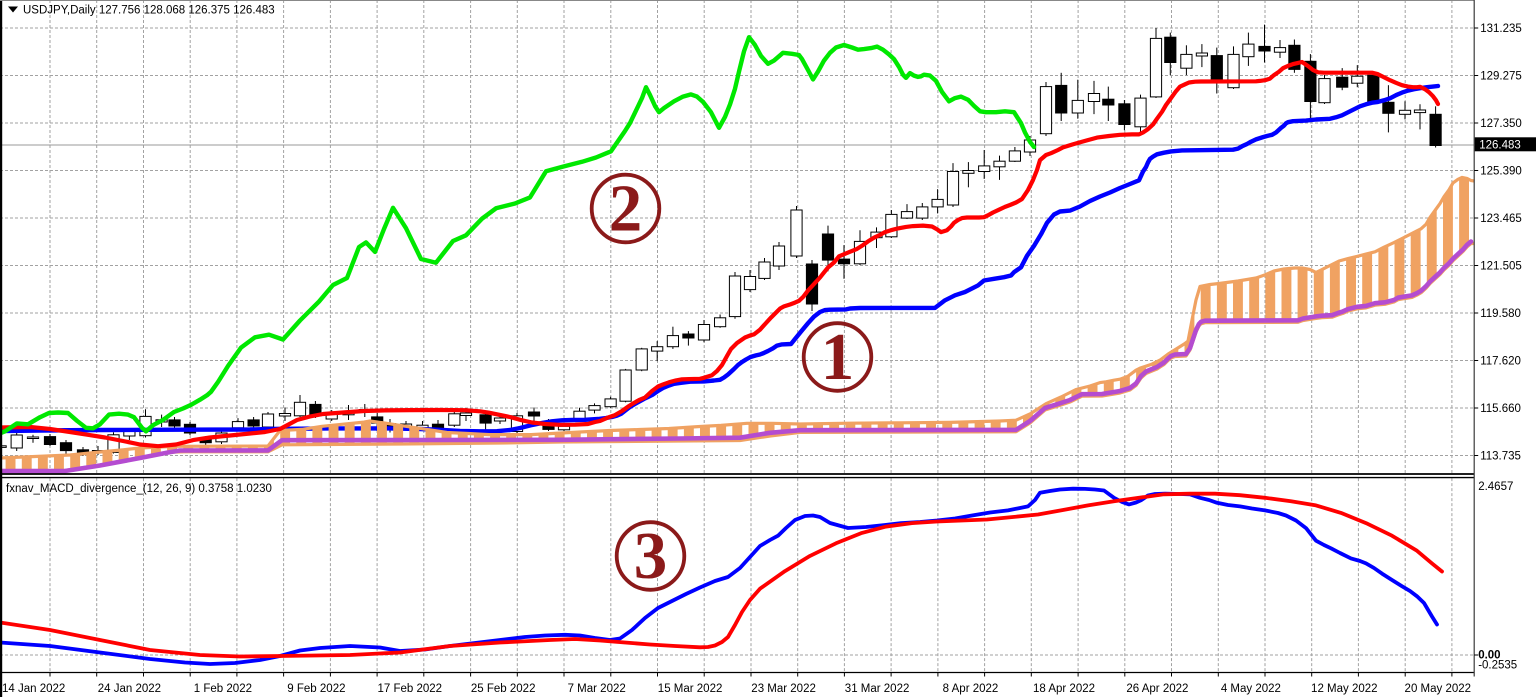  I want to click on svg-text: 14 Jan 2022, so click(33, 689).